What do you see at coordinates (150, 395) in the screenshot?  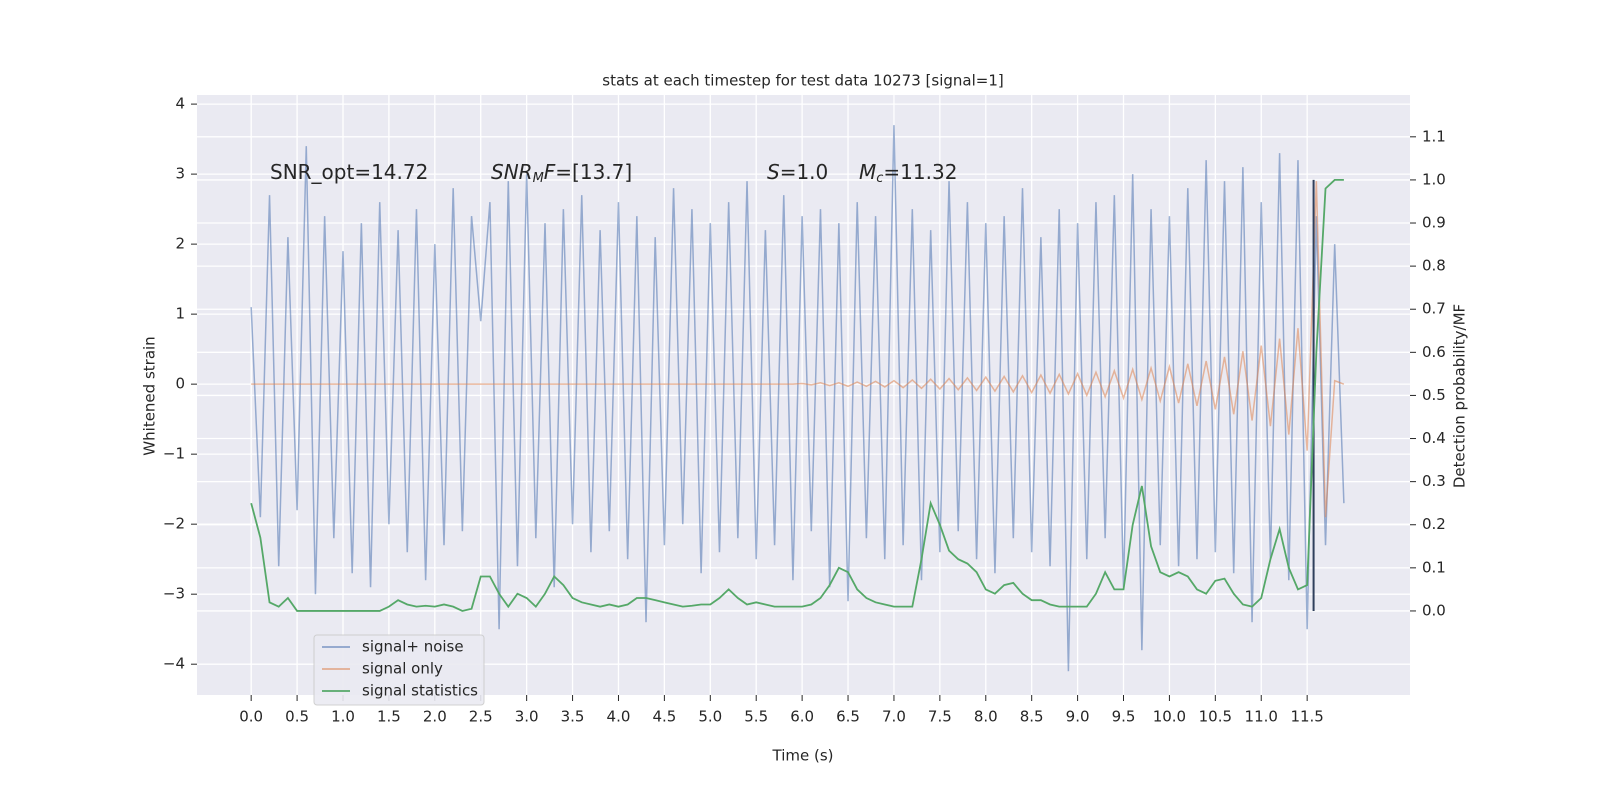 I see `y-axis-label: Whitened strain` at bounding box center [150, 395].